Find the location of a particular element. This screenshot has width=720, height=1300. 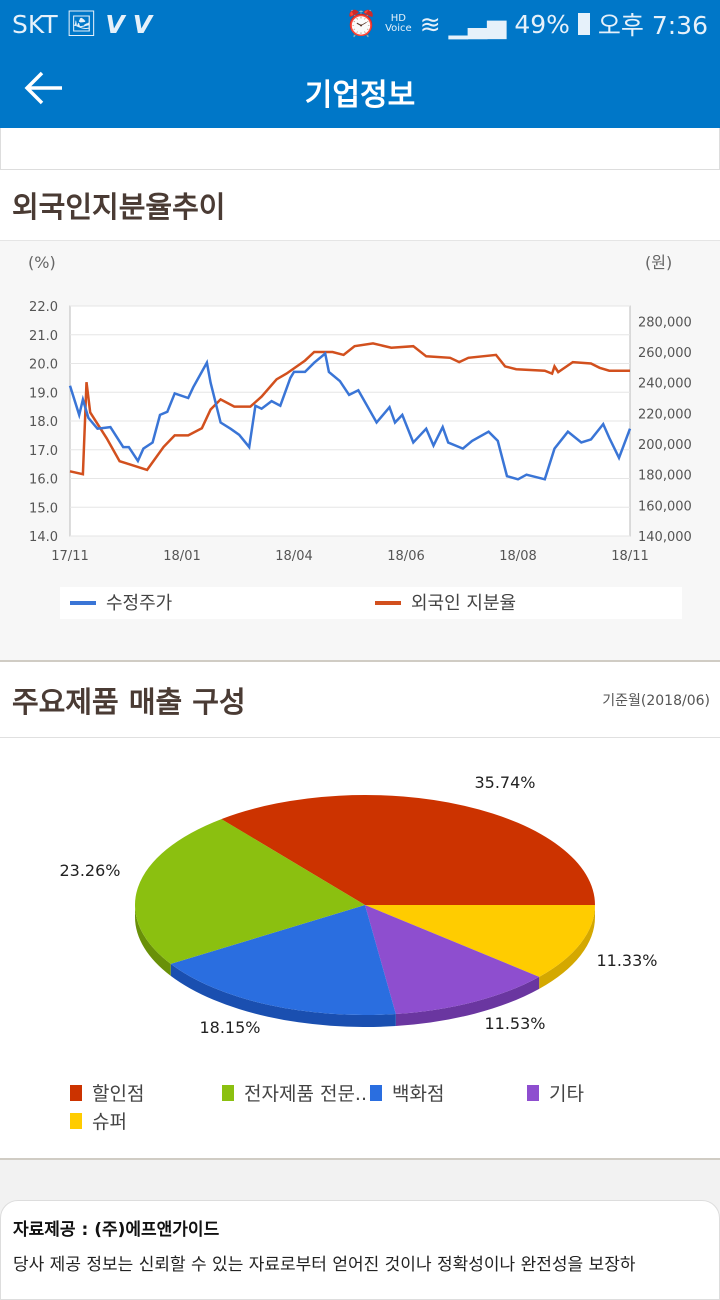

right-axis-unit: (원) is located at coordinates (658, 262).